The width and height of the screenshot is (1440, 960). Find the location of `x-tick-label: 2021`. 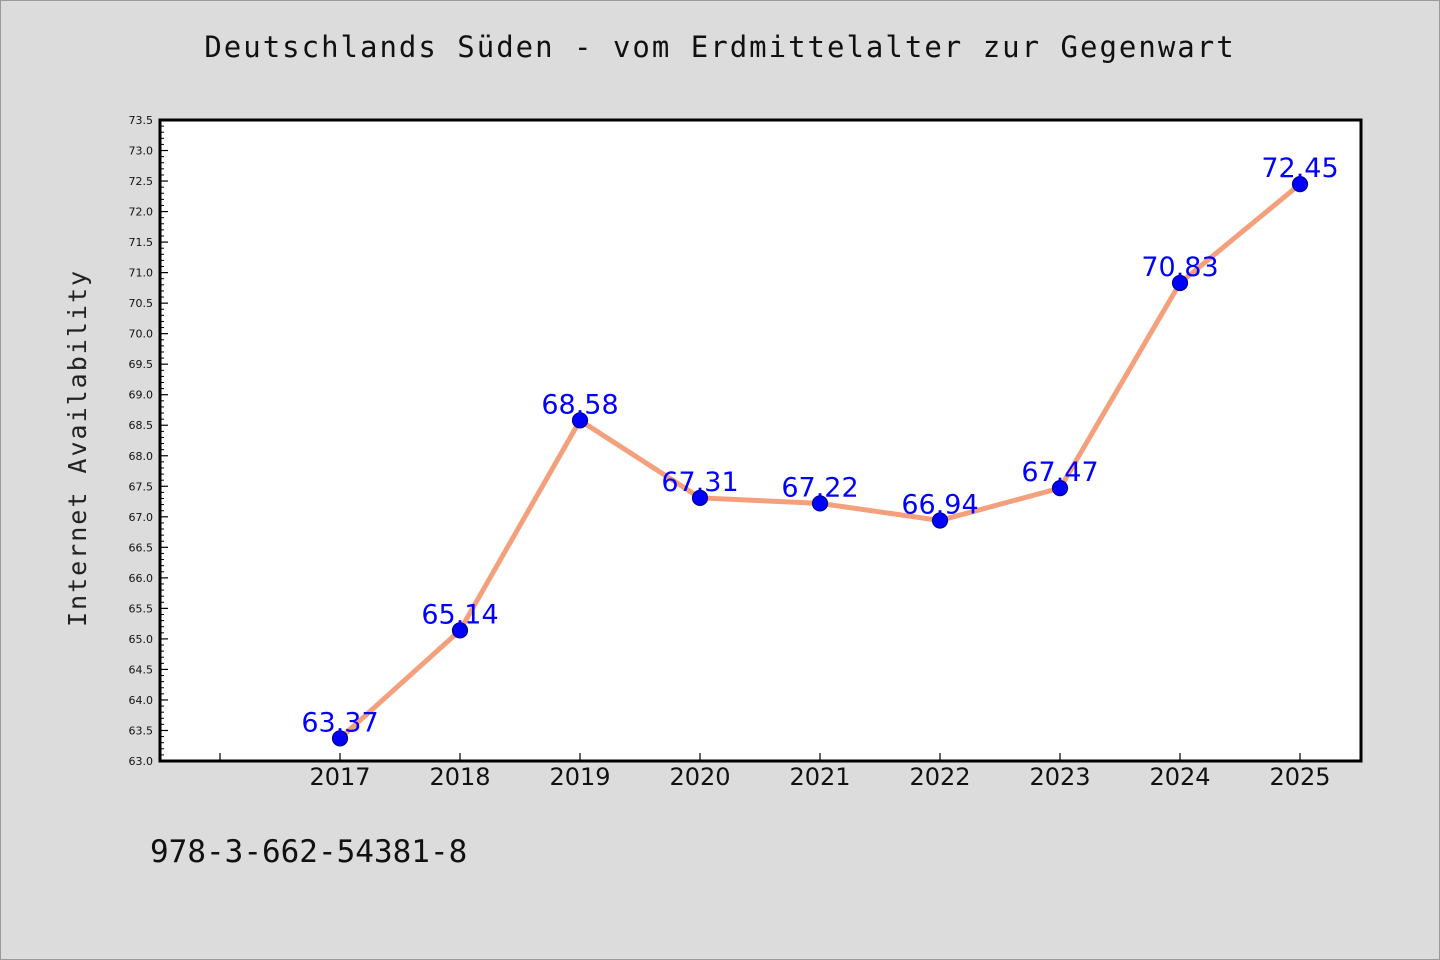

x-tick-label: 2021 is located at coordinates (819, 777).